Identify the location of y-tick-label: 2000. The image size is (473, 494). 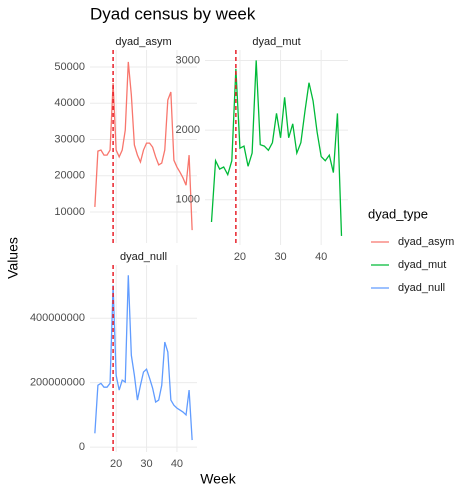
(188, 130).